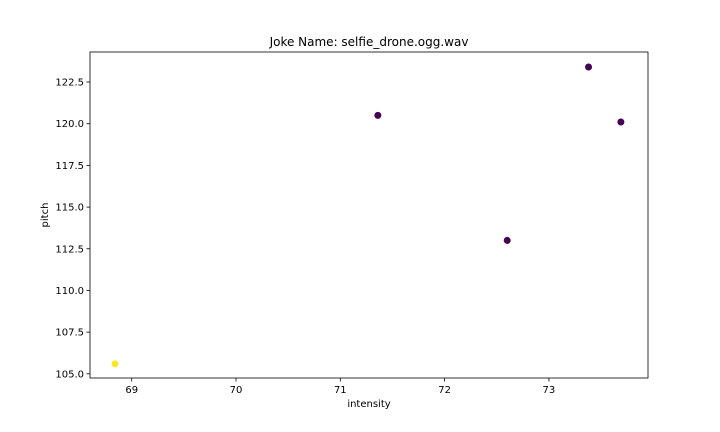 The image size is (720, 432). Describe the element at coordinates (368, 404) in the screenshot. I see `x-axis-label: intensity` at that location.